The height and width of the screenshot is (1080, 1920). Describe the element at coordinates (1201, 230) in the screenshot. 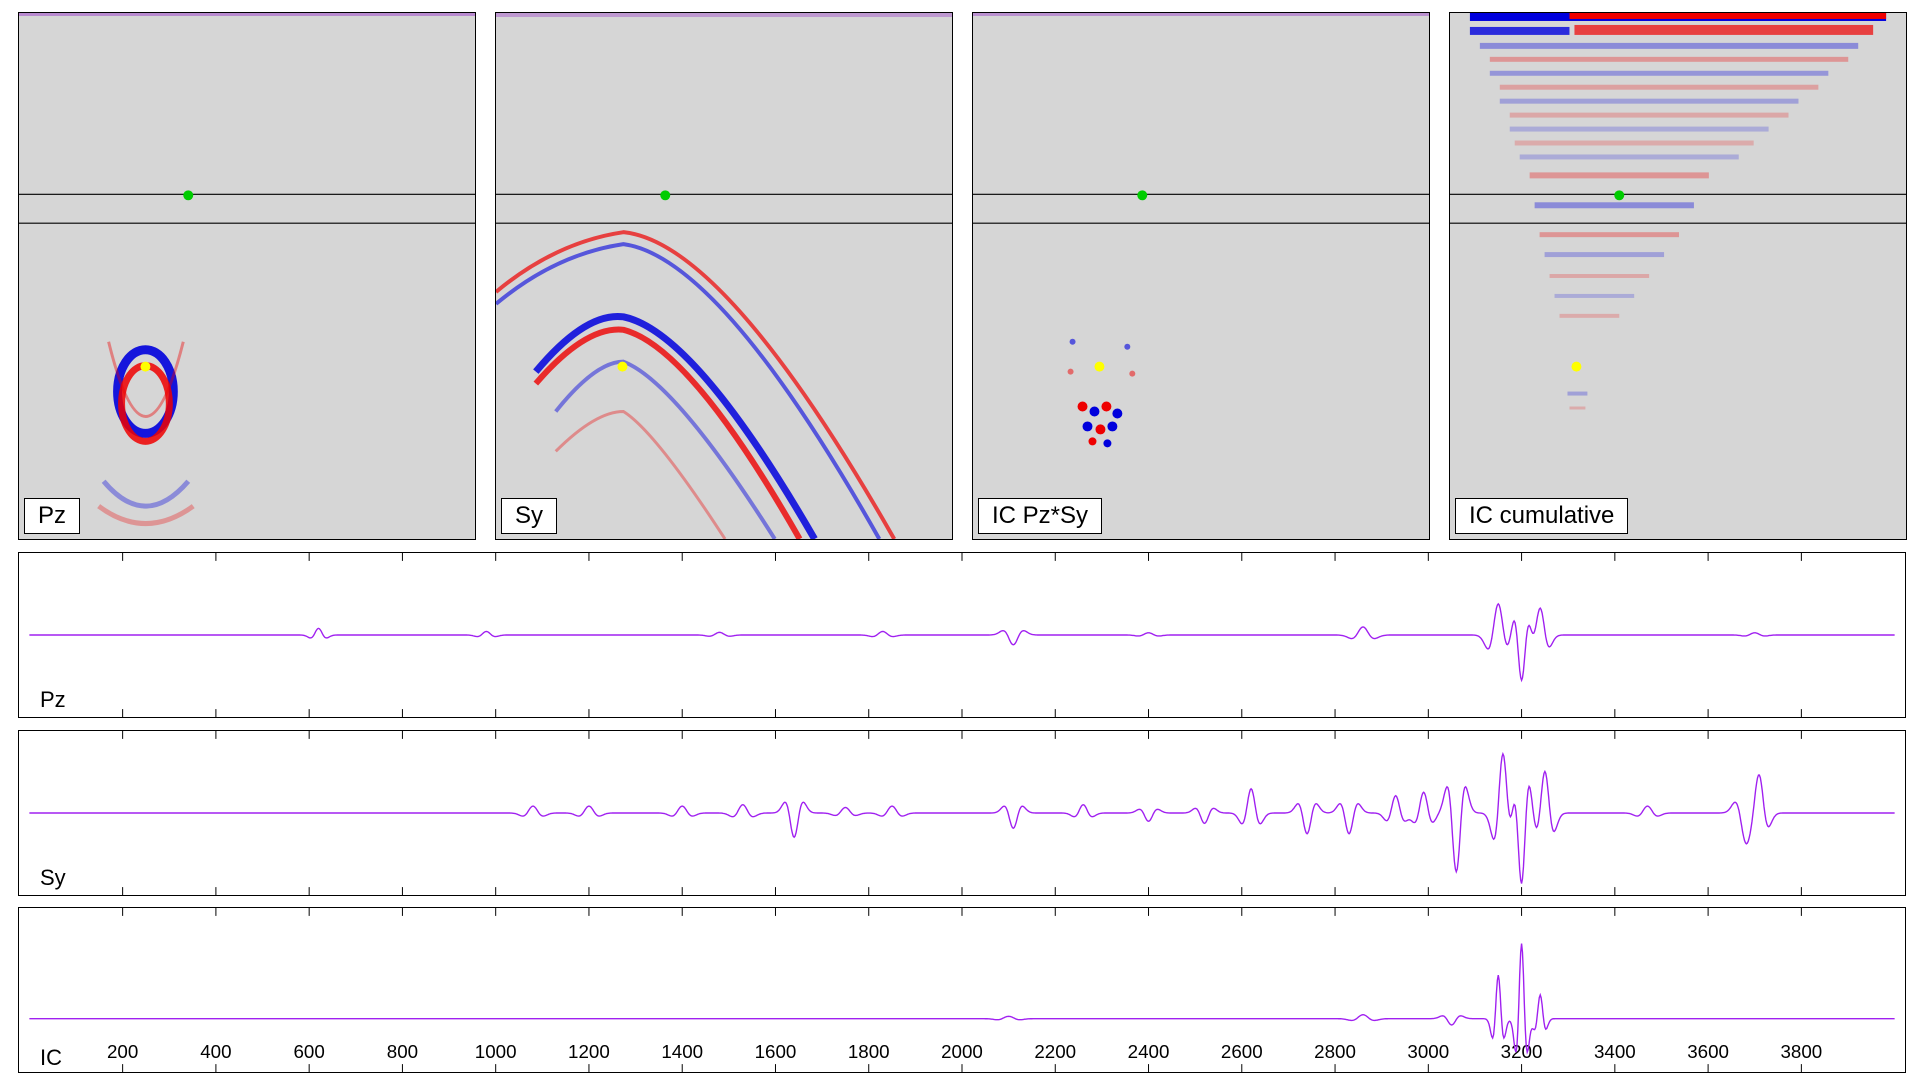

I see `wavefield-image-ic` at that location.